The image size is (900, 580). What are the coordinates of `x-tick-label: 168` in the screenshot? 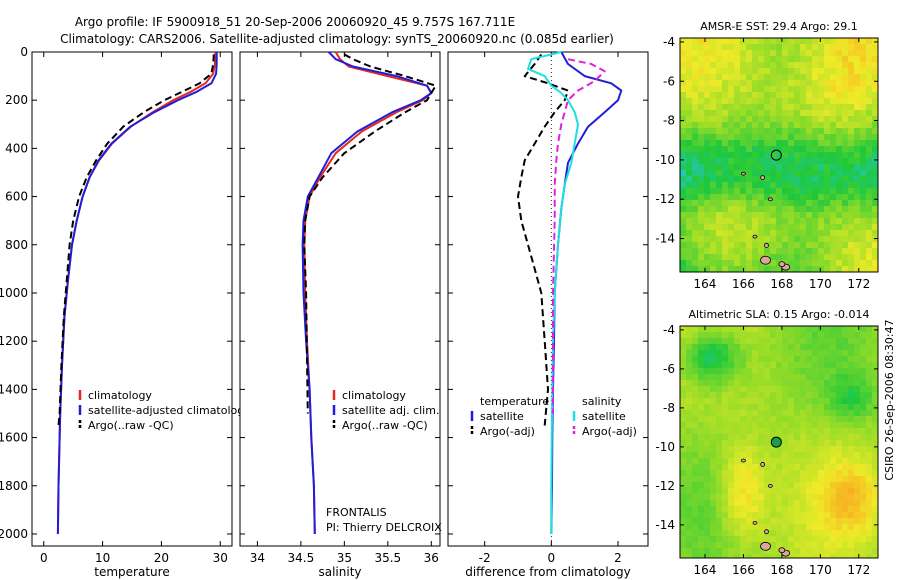 It's located at (781, 284).